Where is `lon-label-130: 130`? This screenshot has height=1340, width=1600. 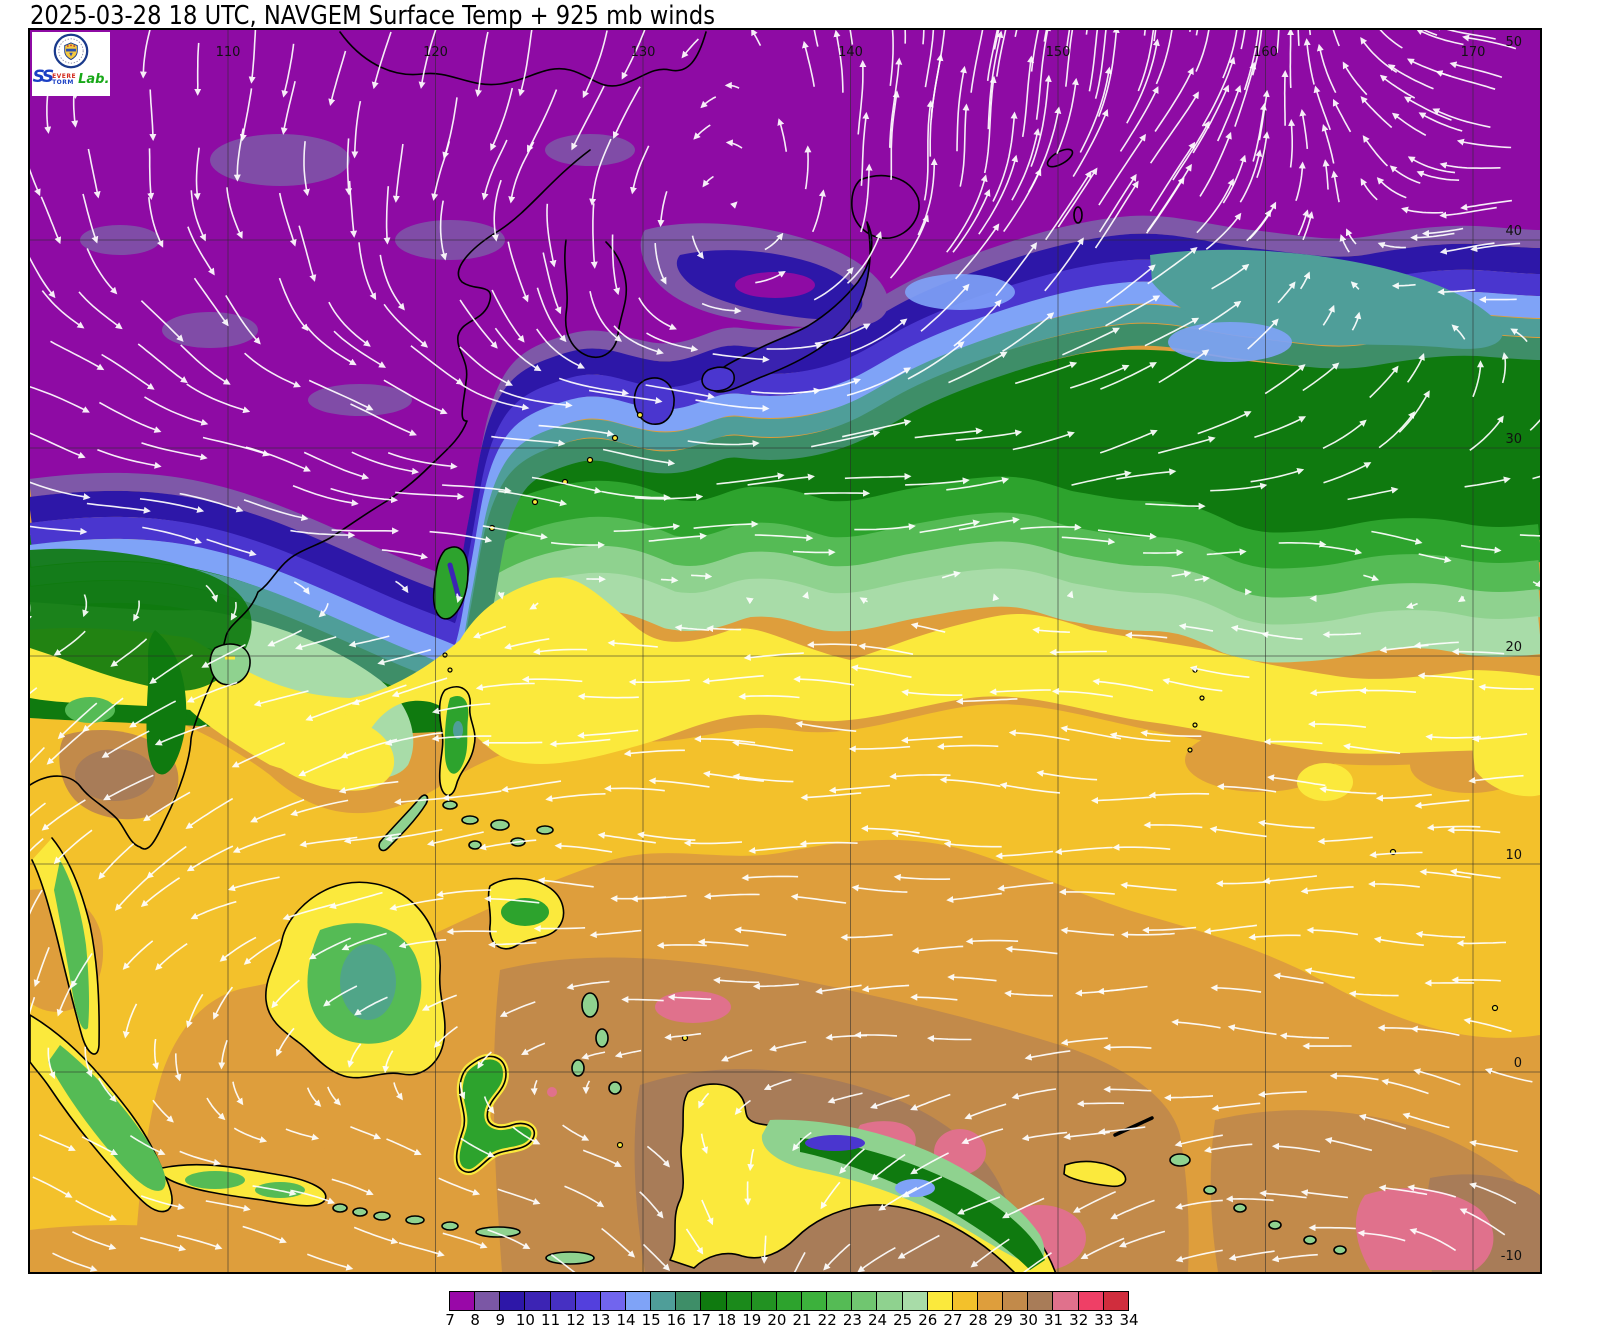 lon-label-130: 130 is located at coordinates (643, 52).